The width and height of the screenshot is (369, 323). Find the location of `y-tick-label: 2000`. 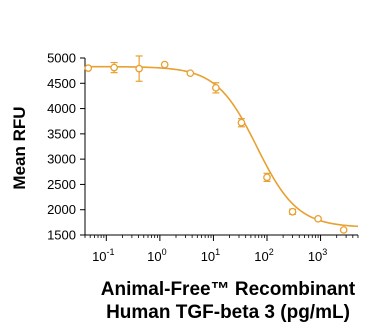

y-tick-label: 2000 is located at coordinates (61, 209).